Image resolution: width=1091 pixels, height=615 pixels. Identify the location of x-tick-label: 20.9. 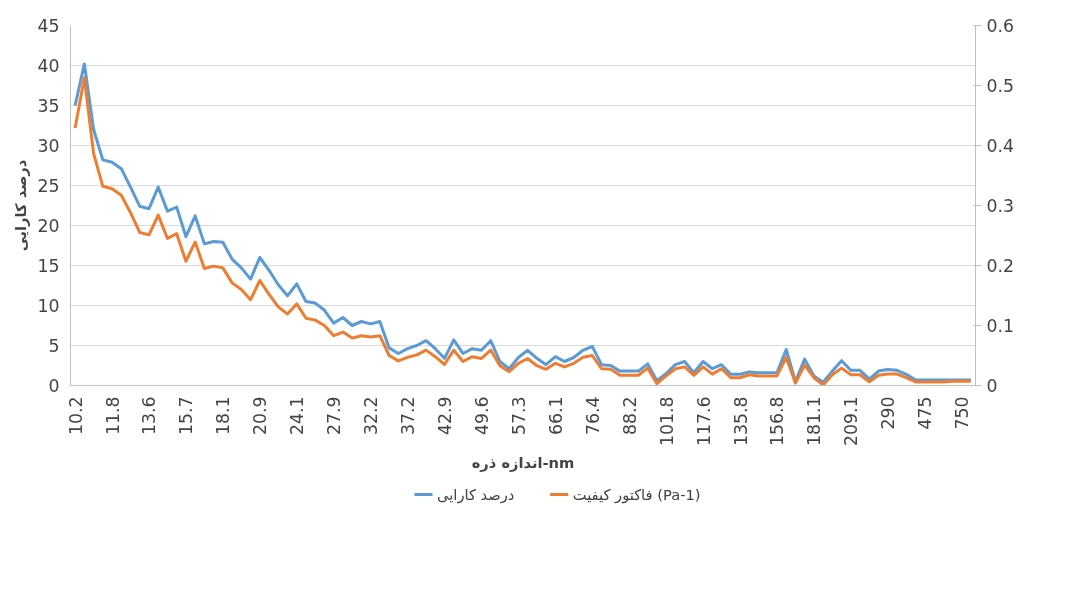
(260, 416).